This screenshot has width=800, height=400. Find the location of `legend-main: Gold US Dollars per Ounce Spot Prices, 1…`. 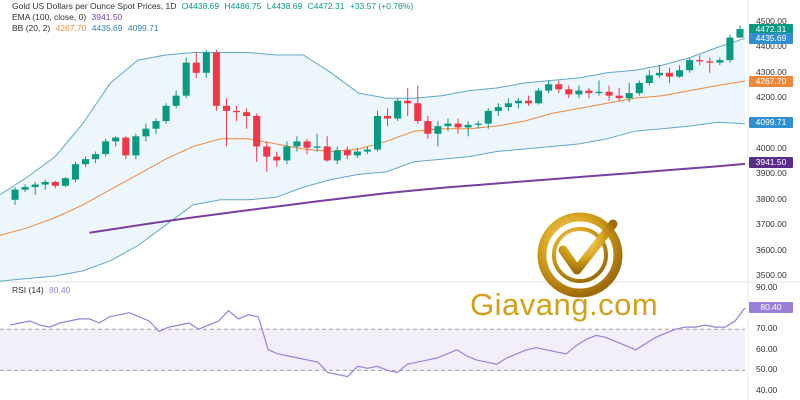

legend-main: Gold US Dollars per Ounce Spot Prices, 1… is located at coordinates (214, 6).